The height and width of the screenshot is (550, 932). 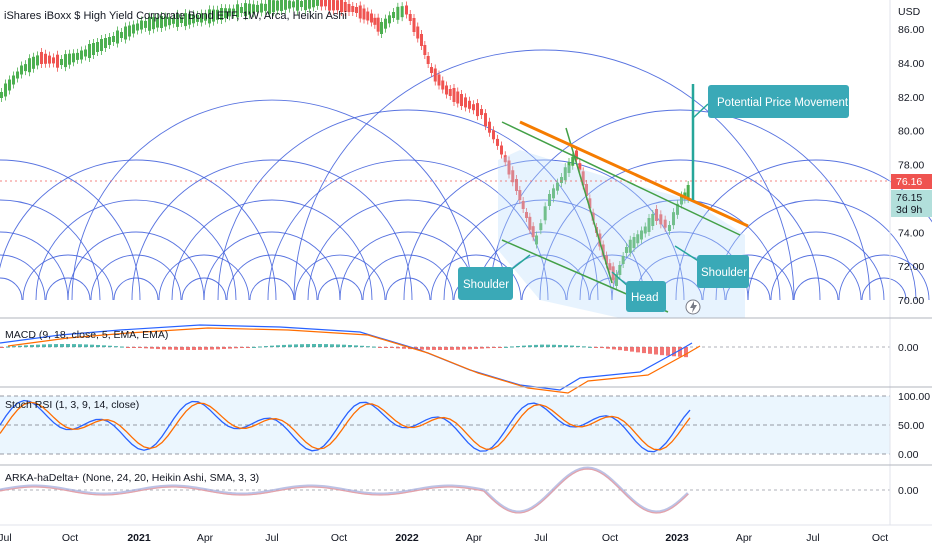 What do you see at coordinates (778, 101) in the screenshot?
I see `potential-move-callout: Potential Price Movement` at bounding box center [778, 101].